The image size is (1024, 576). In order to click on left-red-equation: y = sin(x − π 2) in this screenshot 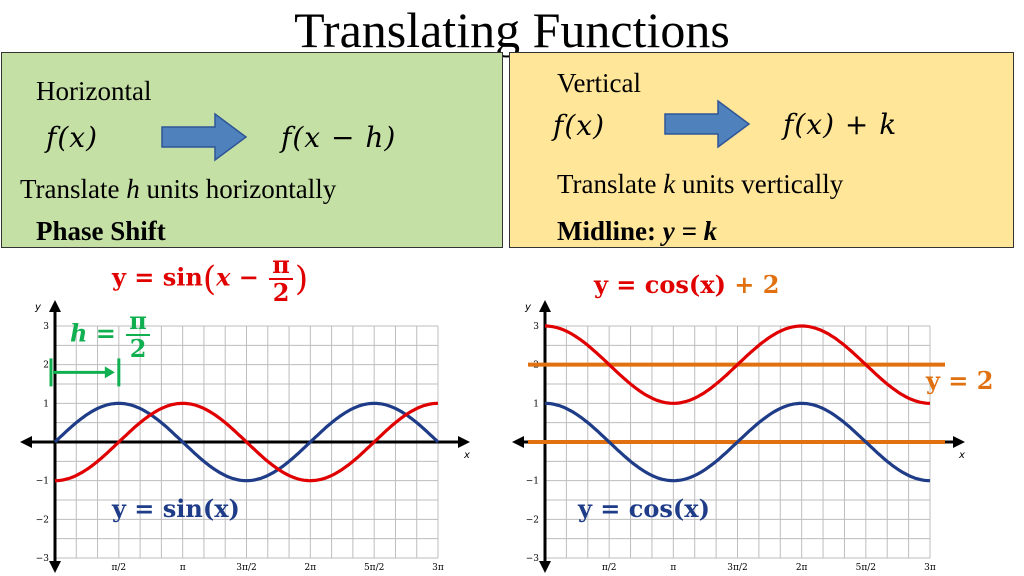, I will do `click(210, 278)`.